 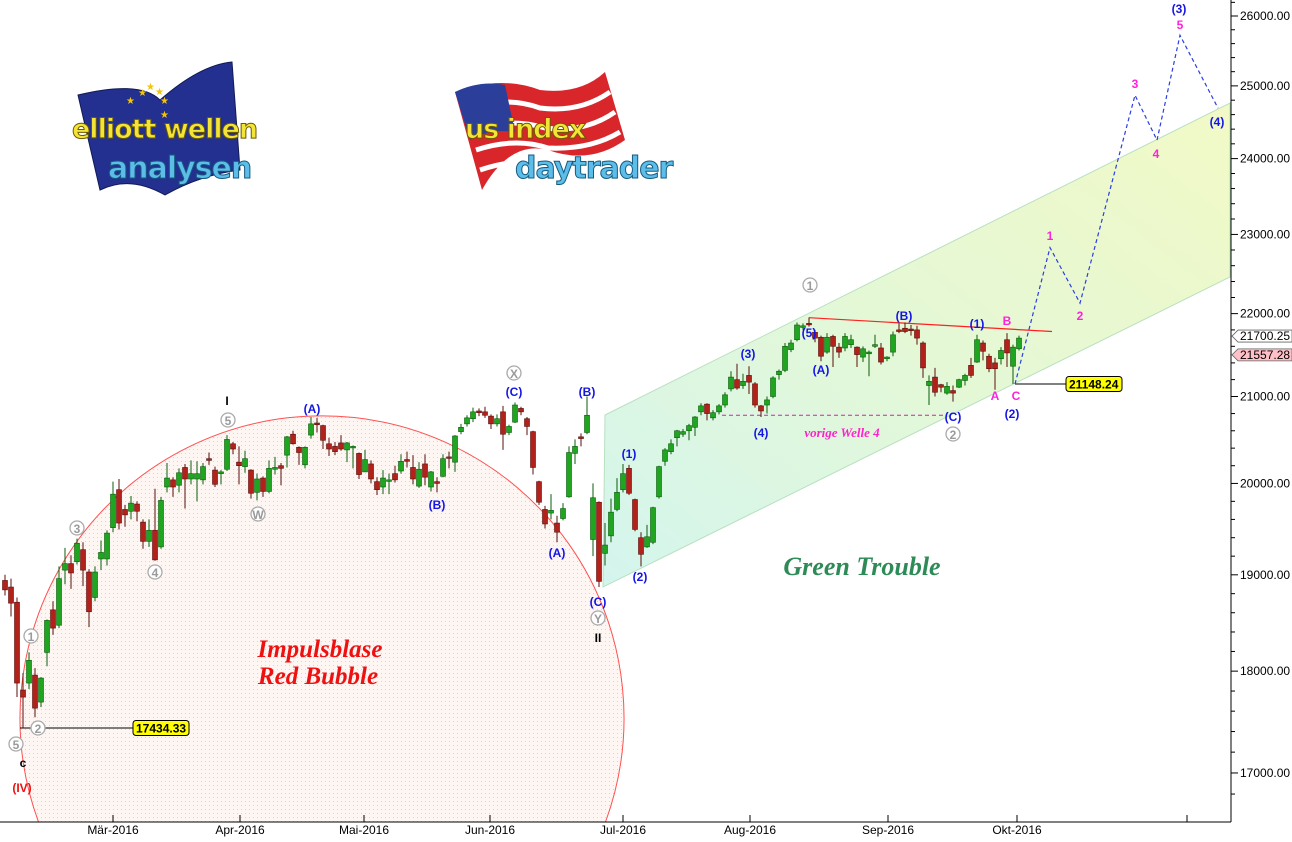 What do you see at coordinates (1012, 414) in the screenshot?
I see `wave-label-blue: (2)` at bounding box center [1012, 414].